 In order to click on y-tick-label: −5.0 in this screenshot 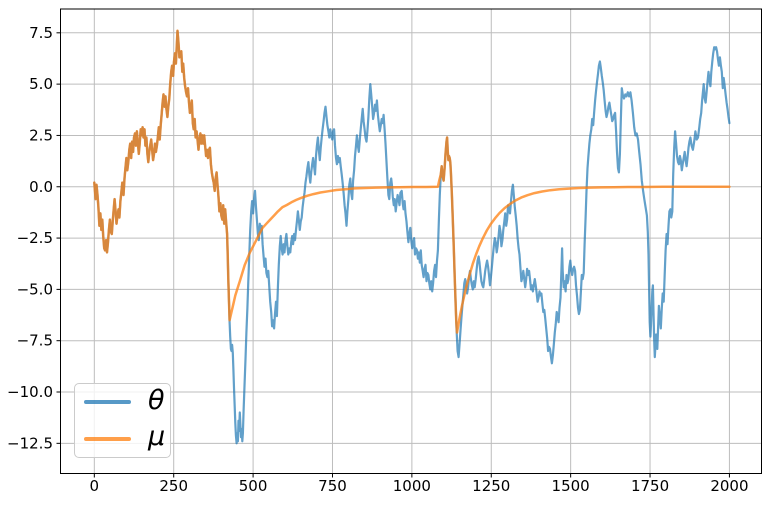, I will do `click(35, 289)`.